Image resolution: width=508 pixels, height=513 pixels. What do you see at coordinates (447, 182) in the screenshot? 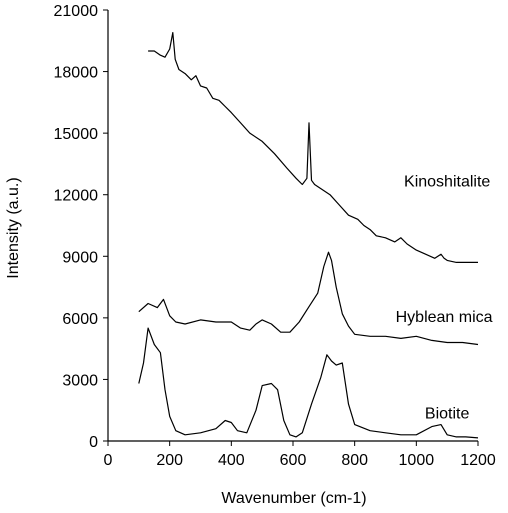
I see `series-label-kinoshitalite: Kinoshitalite` at bounding box center [447, 182].